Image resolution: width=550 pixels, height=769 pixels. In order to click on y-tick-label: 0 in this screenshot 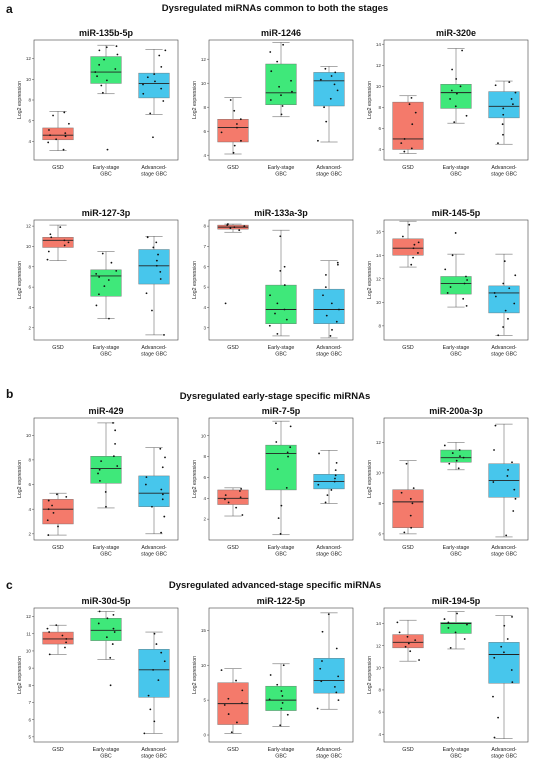, I will do `click(204, 735)`.